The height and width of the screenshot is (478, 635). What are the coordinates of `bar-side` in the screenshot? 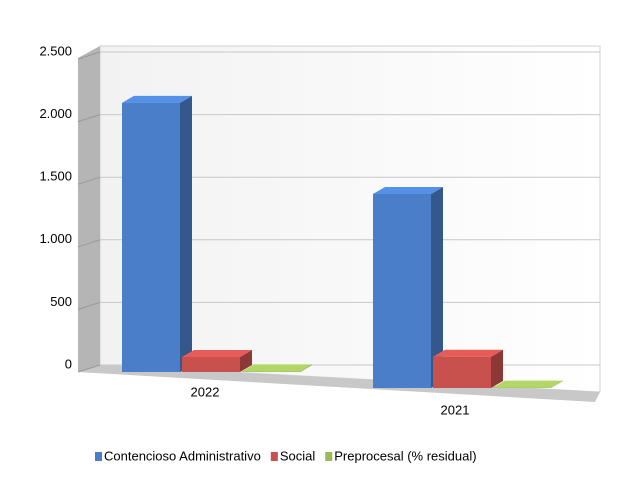 It's located at (186, 234).